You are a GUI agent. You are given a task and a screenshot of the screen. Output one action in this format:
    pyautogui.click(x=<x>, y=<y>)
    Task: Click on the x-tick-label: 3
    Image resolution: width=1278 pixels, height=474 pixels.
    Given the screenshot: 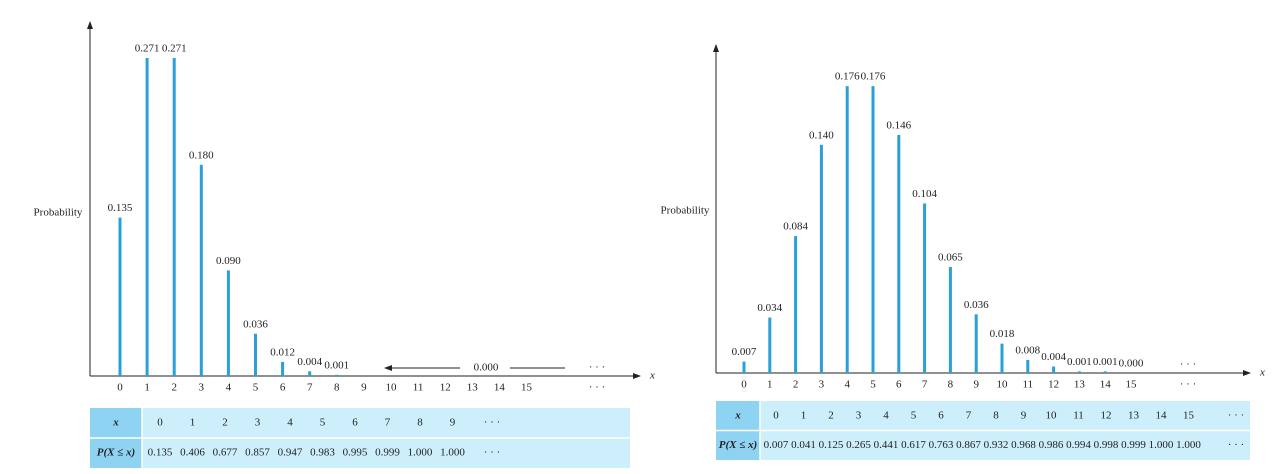 What is the action you would take?
    pyautogui.click(x=202, y=388)
    